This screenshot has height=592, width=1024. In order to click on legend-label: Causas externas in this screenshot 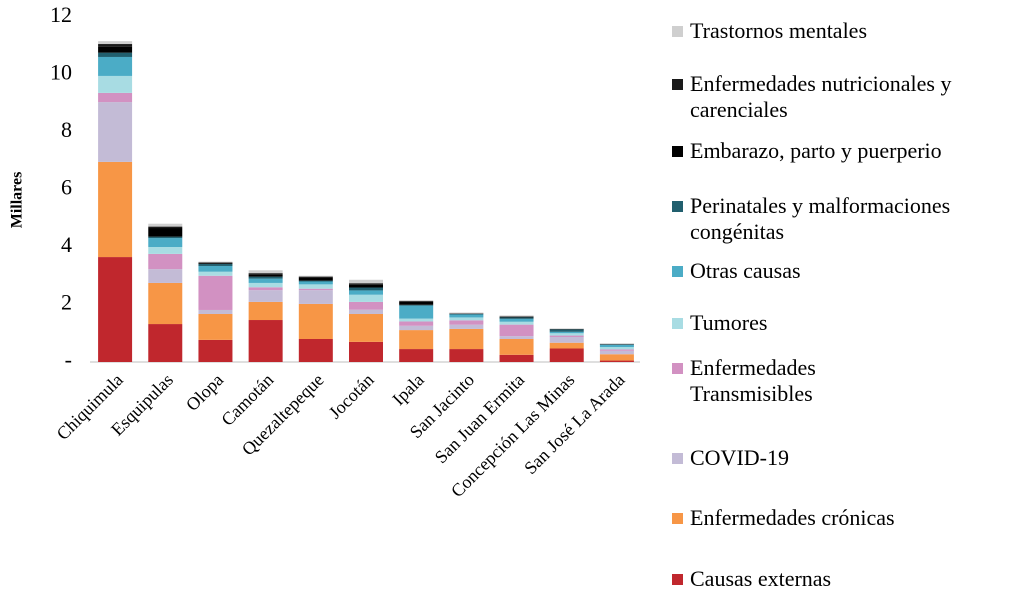, I will do `click(761, 578)`.